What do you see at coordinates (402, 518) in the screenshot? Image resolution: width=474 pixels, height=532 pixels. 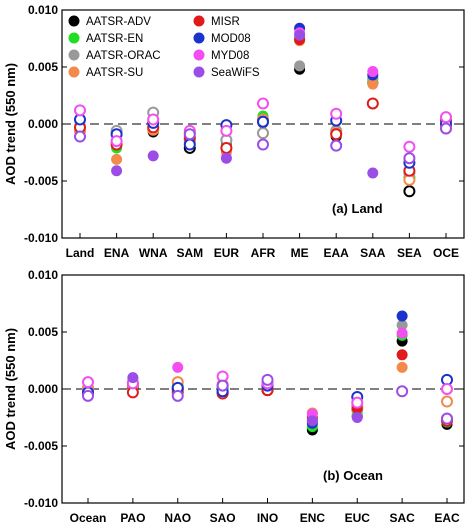 I see `category-label: SAC` at bounding box center [402, 518].